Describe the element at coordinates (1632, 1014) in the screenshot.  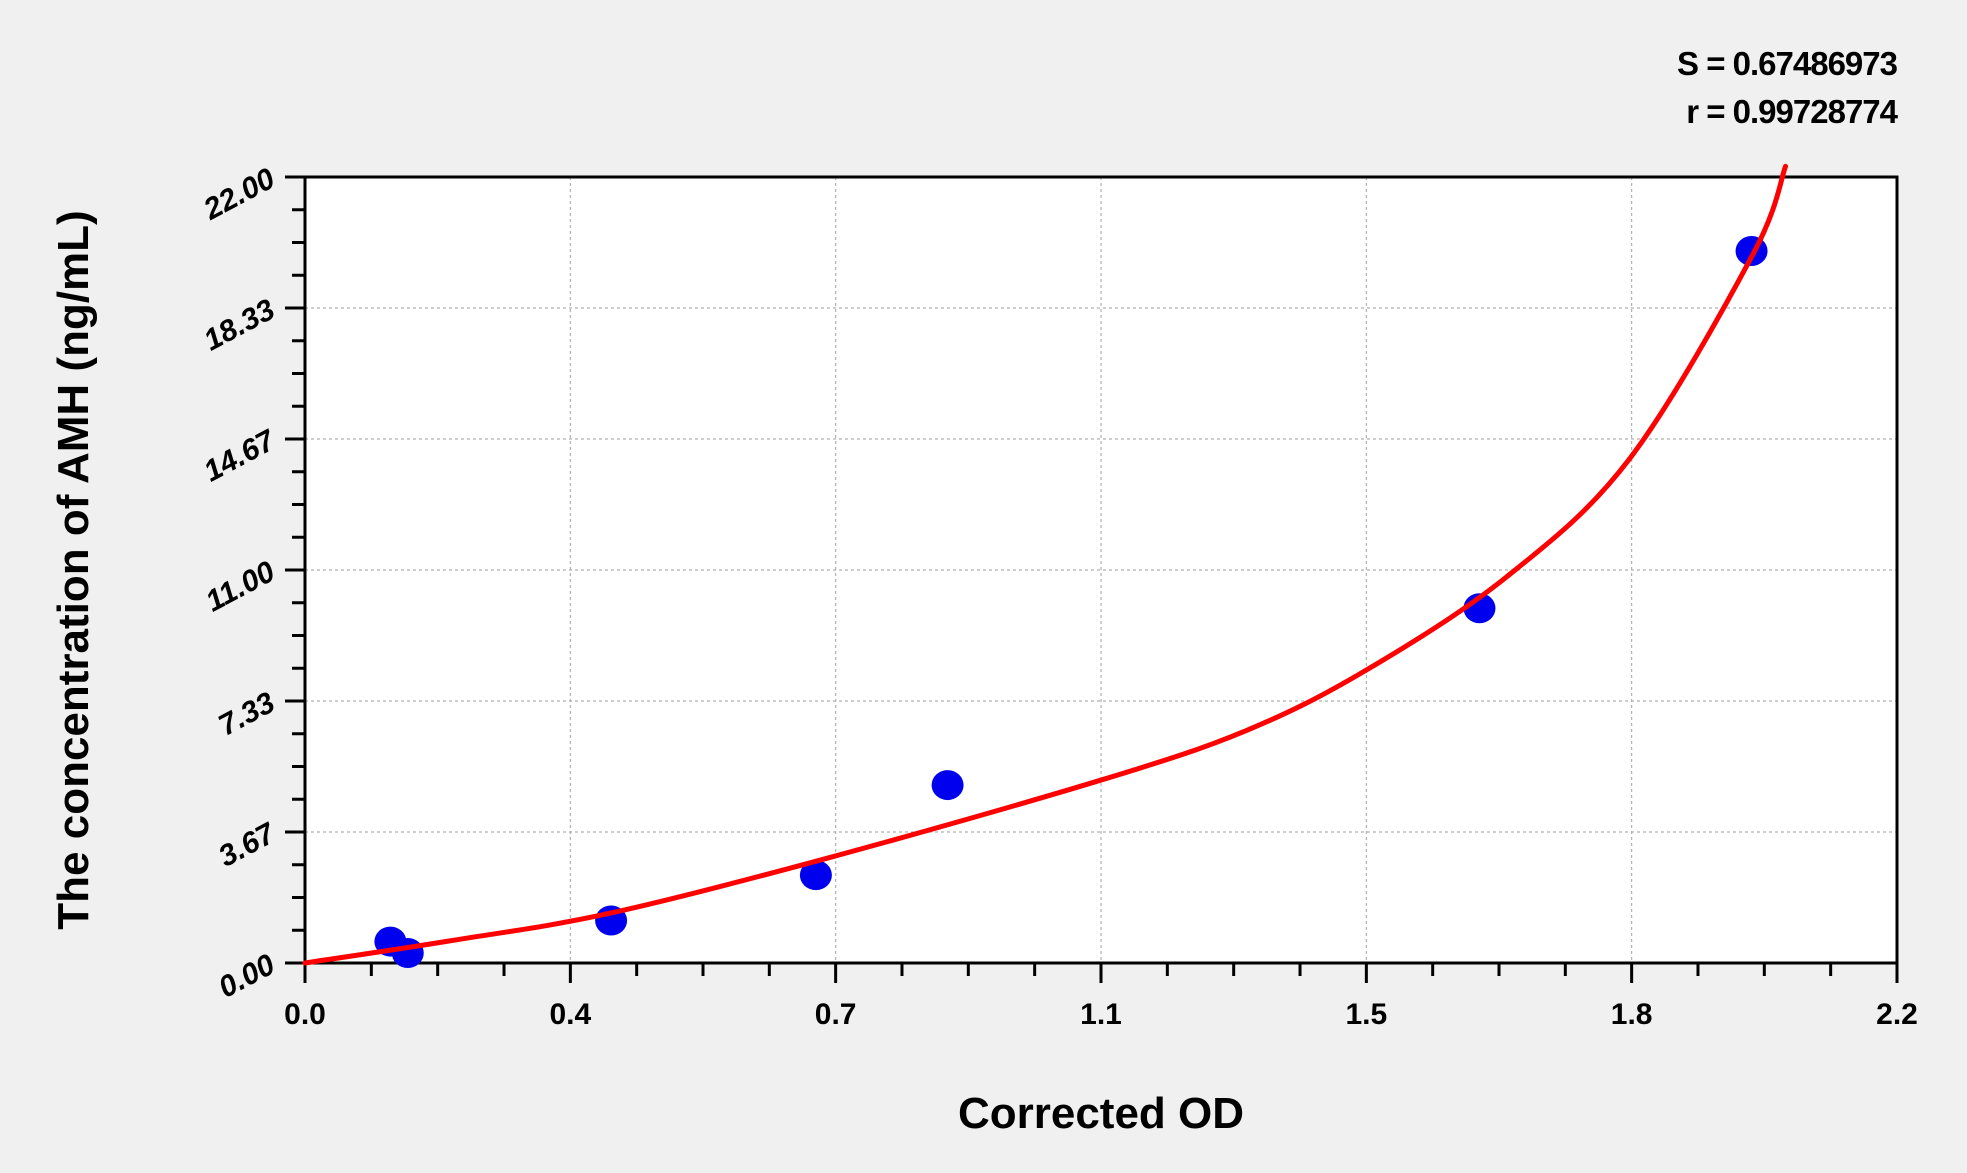
I see `x-tick-label: 1.8` at that location.